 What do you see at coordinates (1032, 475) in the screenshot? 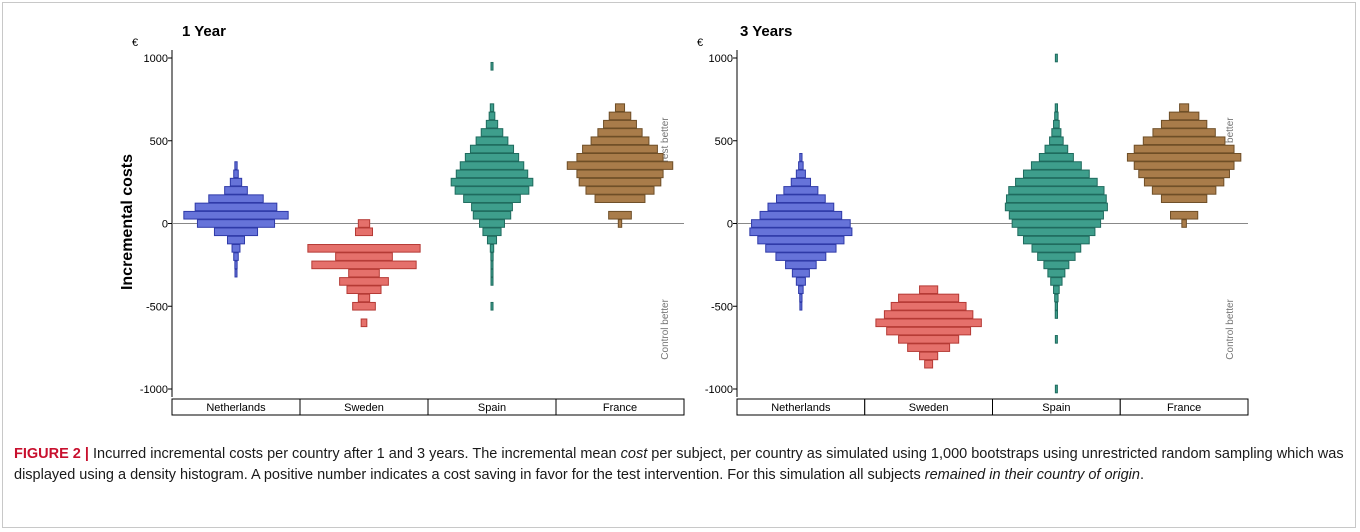
I see `caption-part-3: remained in their country of origin` at bounding box center [1032, 475].